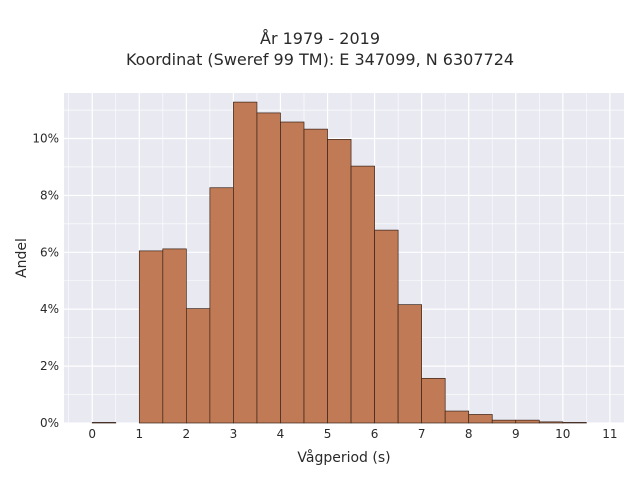 The width and height of the screenshot is (640, 480). What do you see at coordinates (49, 195) in the screenshot?
I see `y-tick-label: 8%` at bounding box center [49, 195].